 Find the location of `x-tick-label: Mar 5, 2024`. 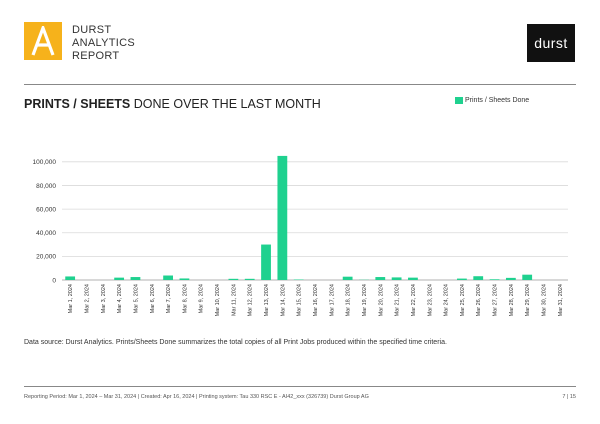

x-tick-label: Mar 5, 2024 is located at coordinates (136, 298).